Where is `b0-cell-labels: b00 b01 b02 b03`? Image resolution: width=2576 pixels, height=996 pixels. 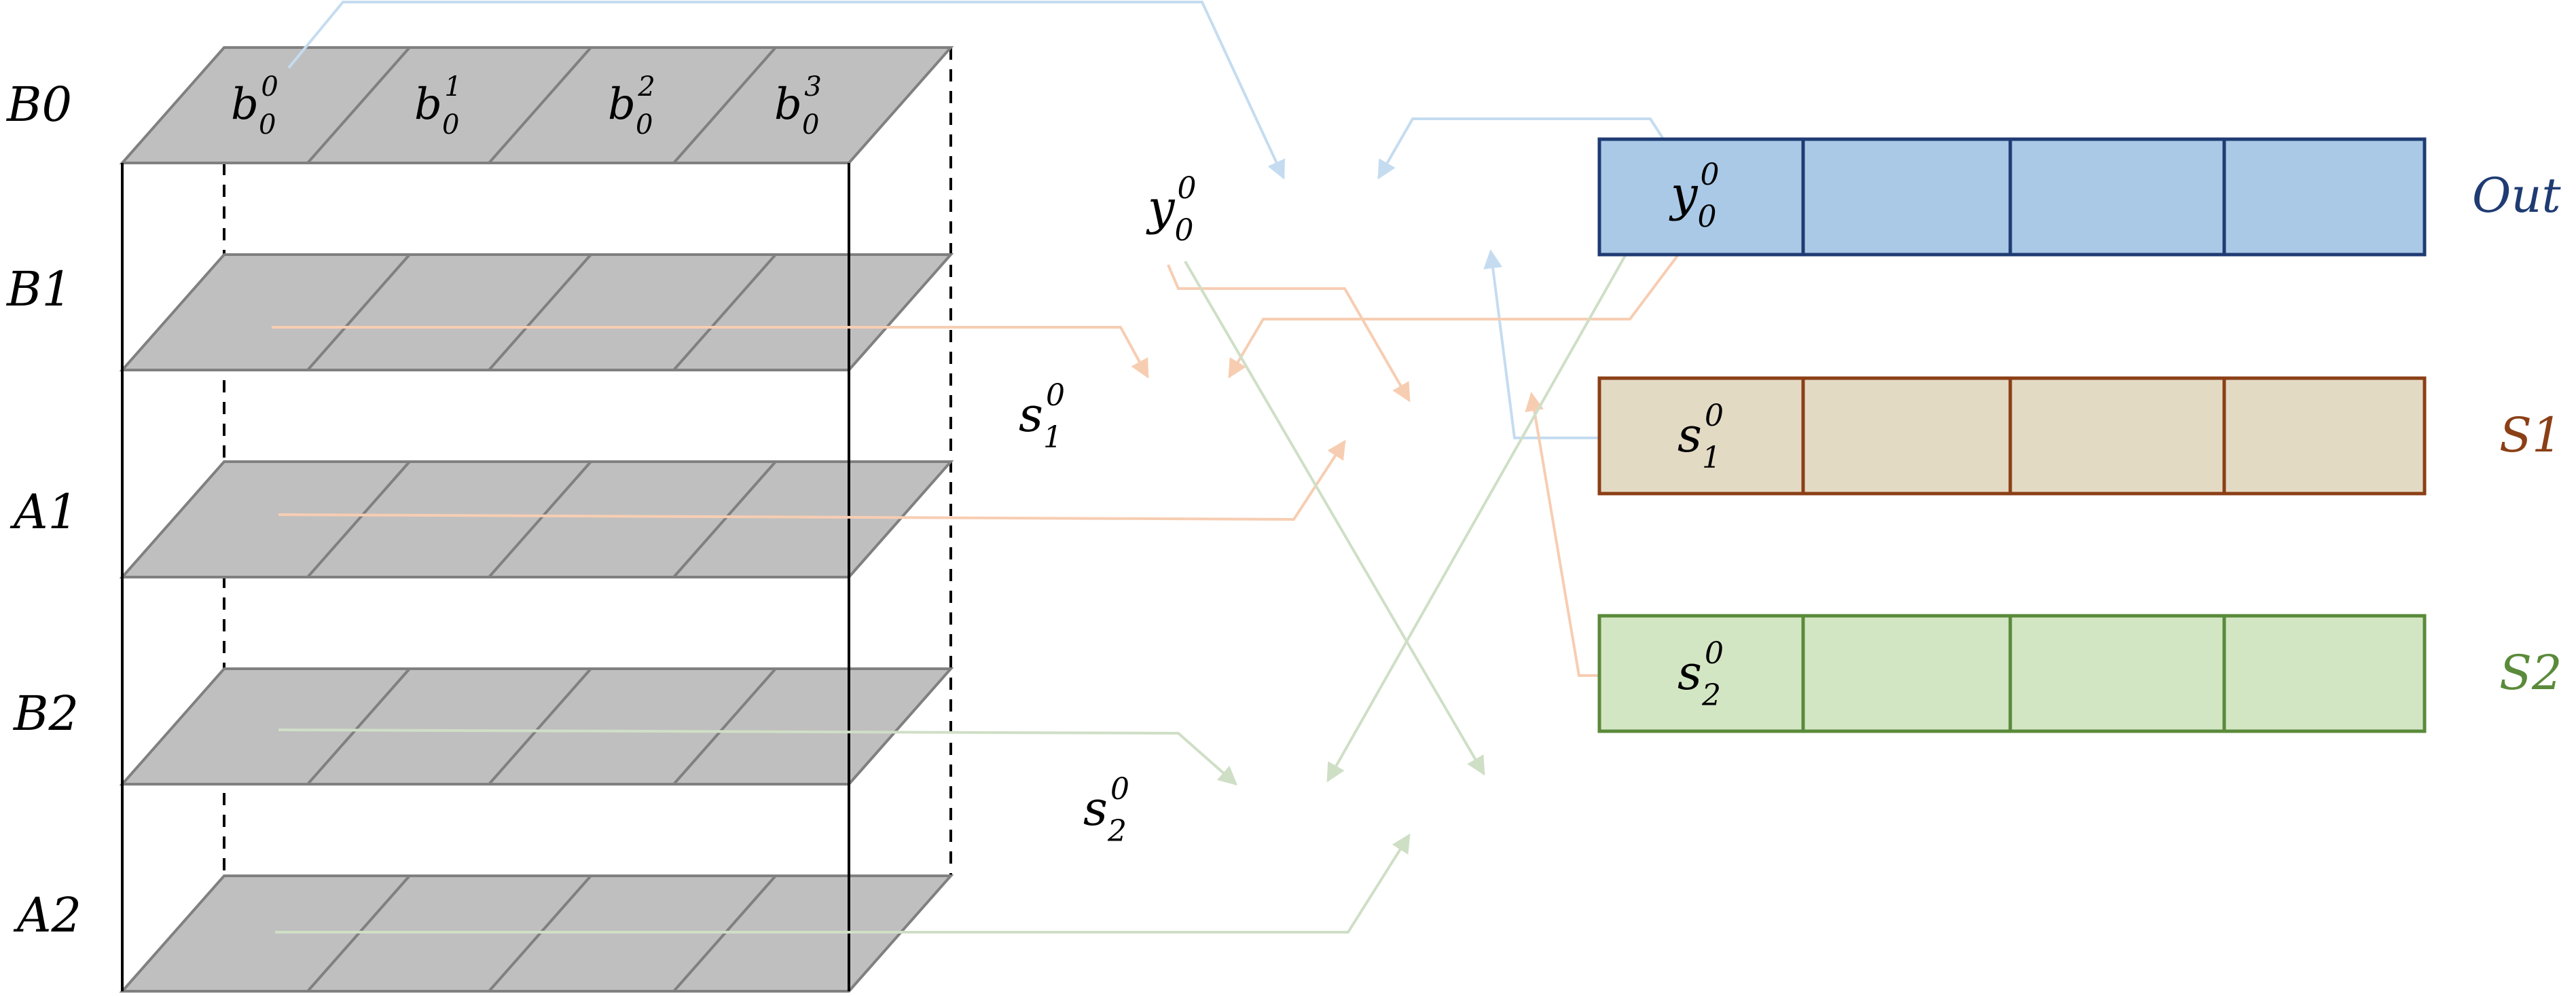
b0-cell-labels: b00 b01 b02 b03 is located at coordinates (526, 106).